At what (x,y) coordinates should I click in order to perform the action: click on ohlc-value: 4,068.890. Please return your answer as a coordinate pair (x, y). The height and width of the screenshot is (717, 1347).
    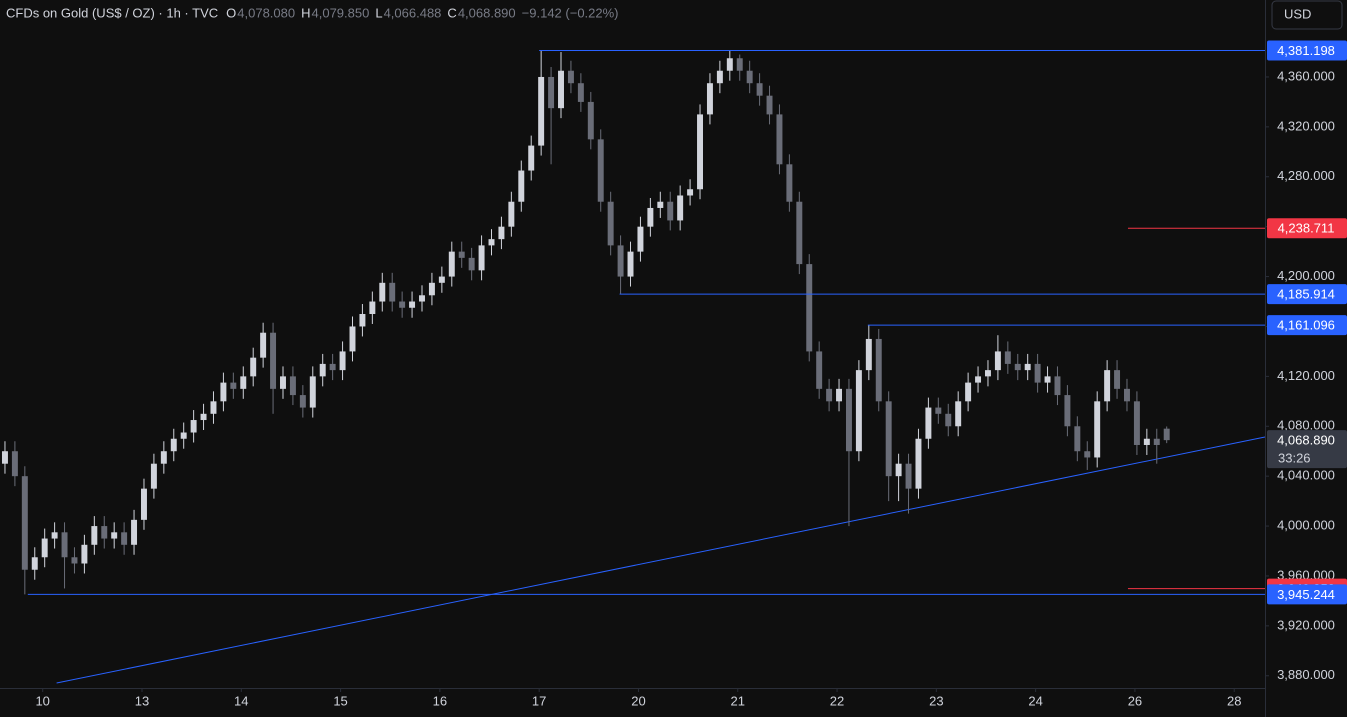
    Looking at the image, I should click on (487, 12).